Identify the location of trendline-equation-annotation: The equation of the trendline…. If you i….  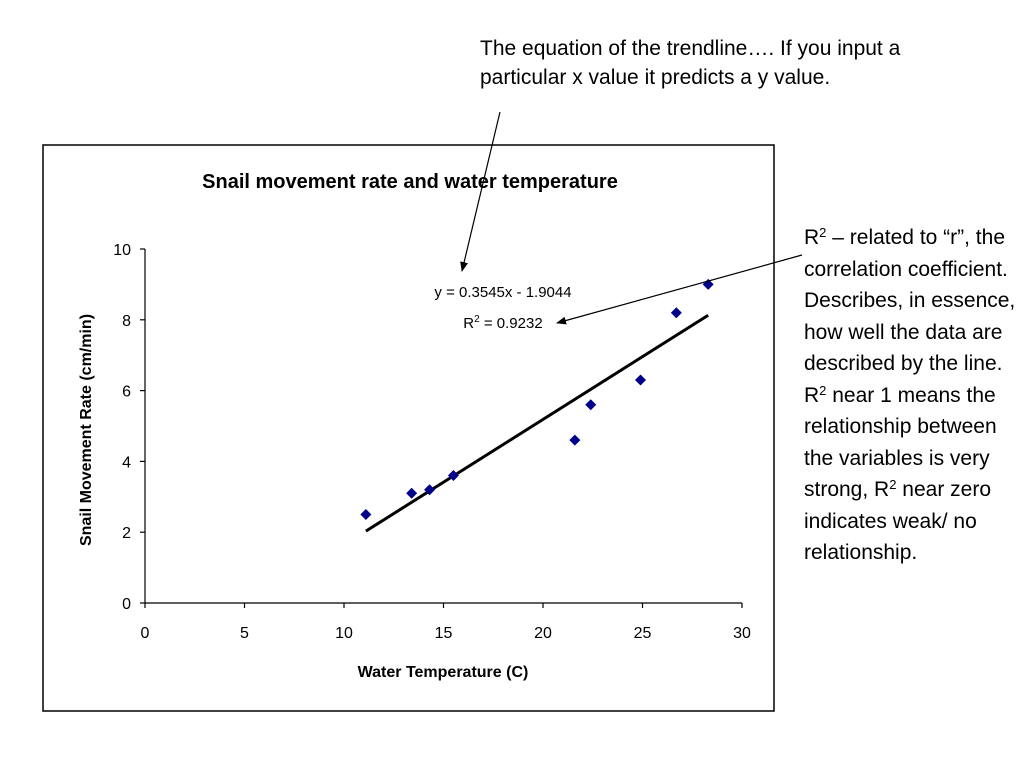
(690, 63).